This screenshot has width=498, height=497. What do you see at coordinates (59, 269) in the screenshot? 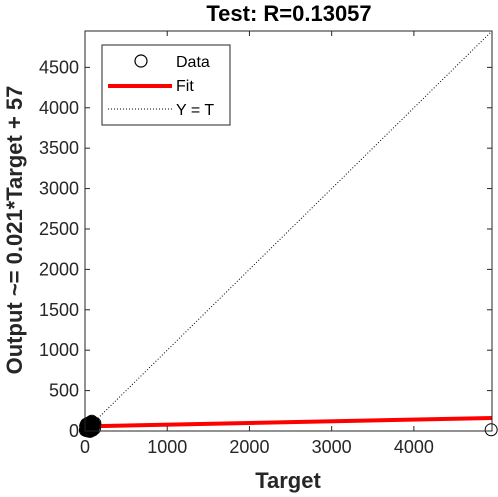
I see `y-tick-label: 2000` at bounding box center [59, 269].